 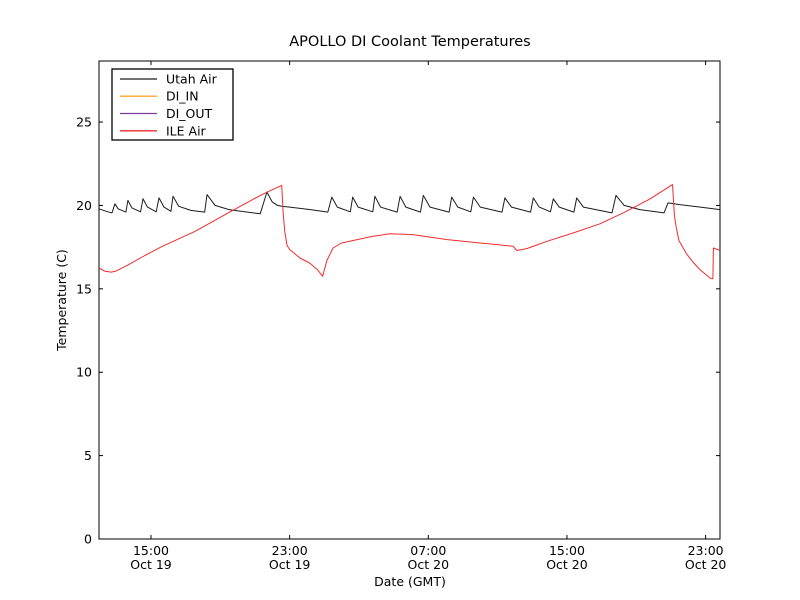 I want to click on legend-label-di-out: DI_OUT, so click(x=189, y=113).